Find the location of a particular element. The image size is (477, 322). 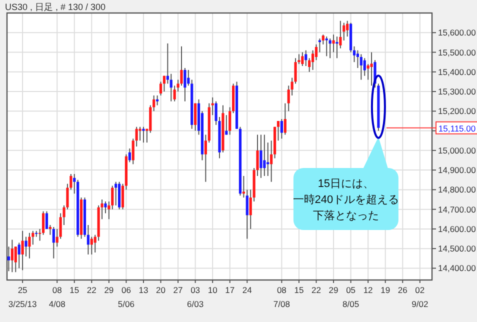

x-tick-label: 10 is located at coordinates (213, 290).